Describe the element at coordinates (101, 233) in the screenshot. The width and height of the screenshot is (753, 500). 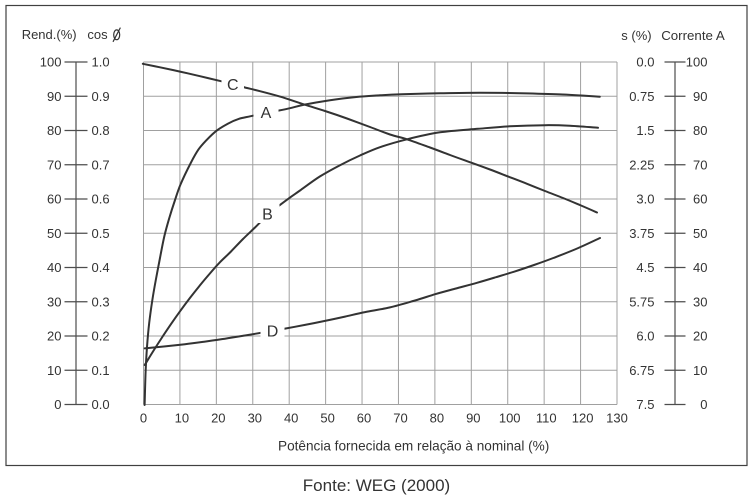
I see `svg-text: 0.5` at that location.